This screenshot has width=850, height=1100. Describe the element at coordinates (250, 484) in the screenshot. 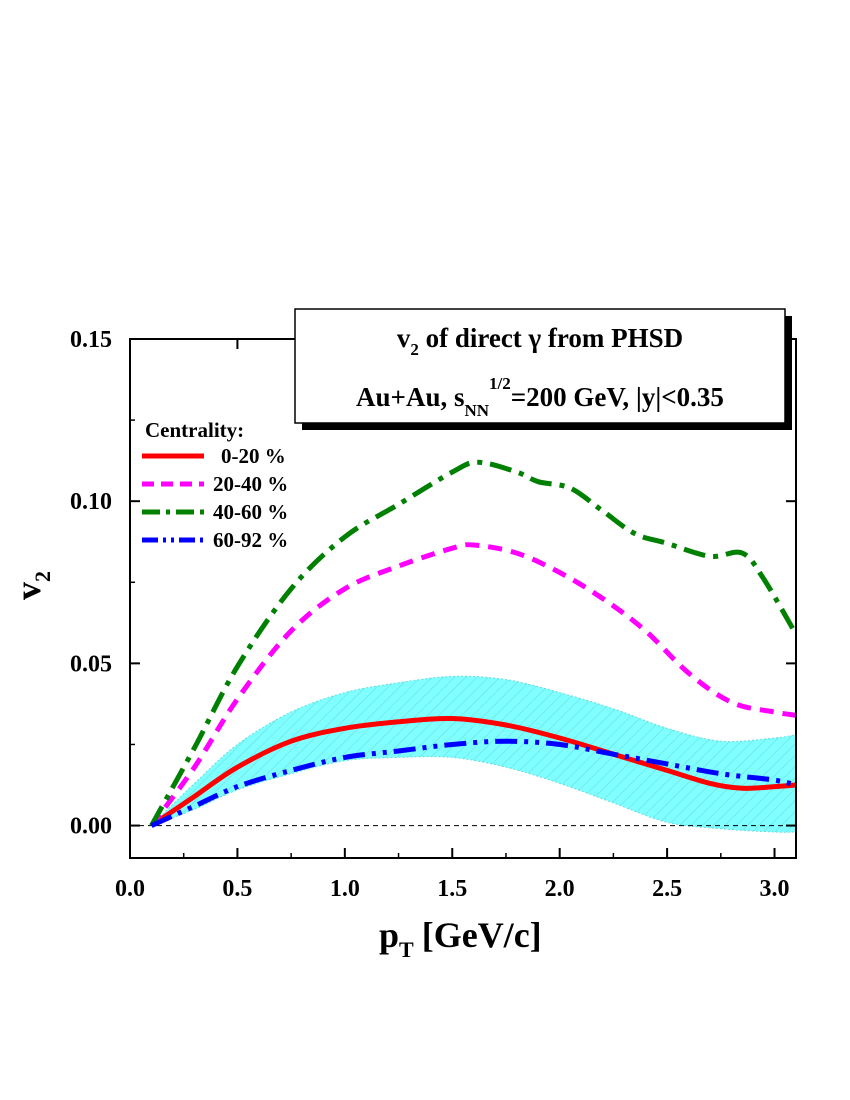

I see `legend-label: 20-40 %` at that location.